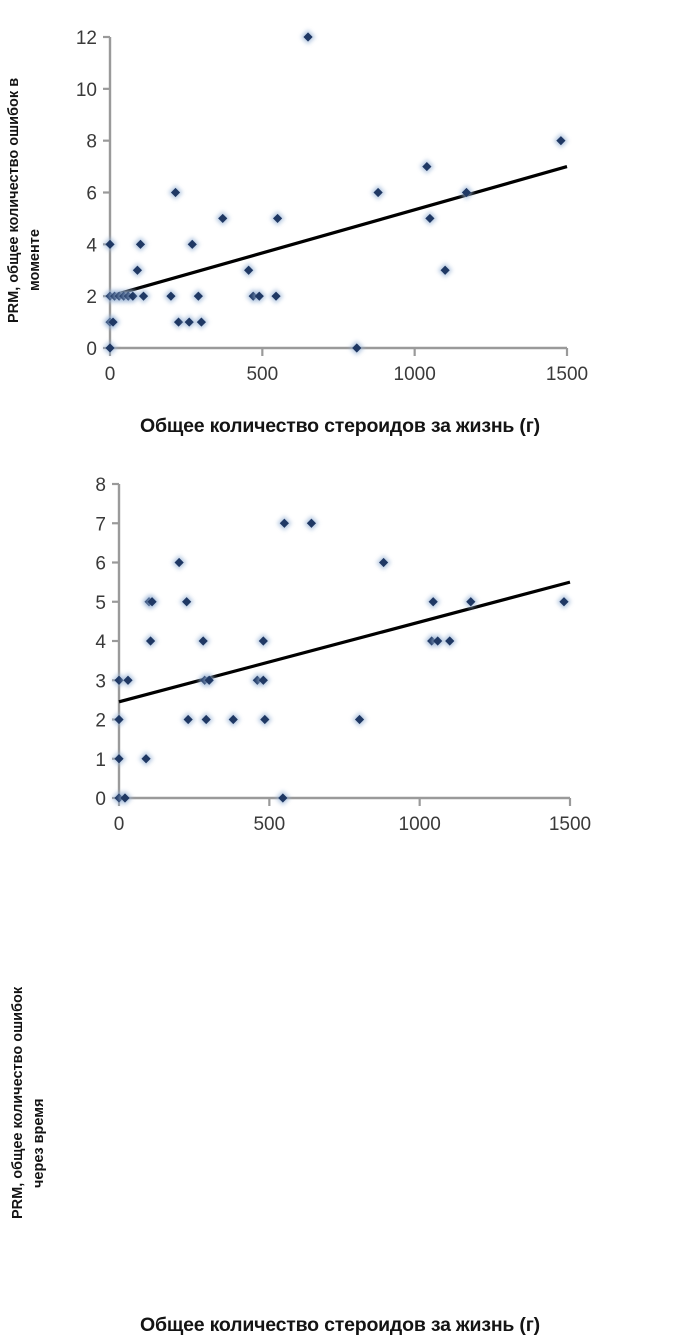  What do you see at coordinates (39, 1143) in the screenshot?
I see `y-axis-label-bottom-line2: через время` at bounding box center [39, 1143].